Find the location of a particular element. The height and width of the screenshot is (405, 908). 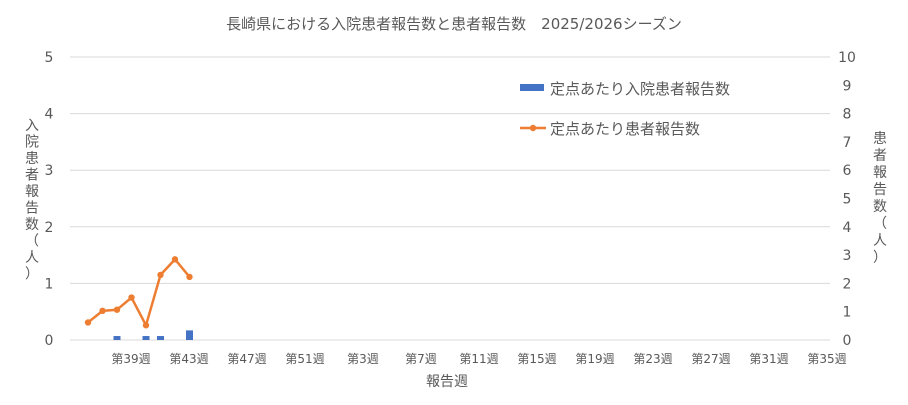

x-tick-label: 第51週 is located at coordinates (304, 359).